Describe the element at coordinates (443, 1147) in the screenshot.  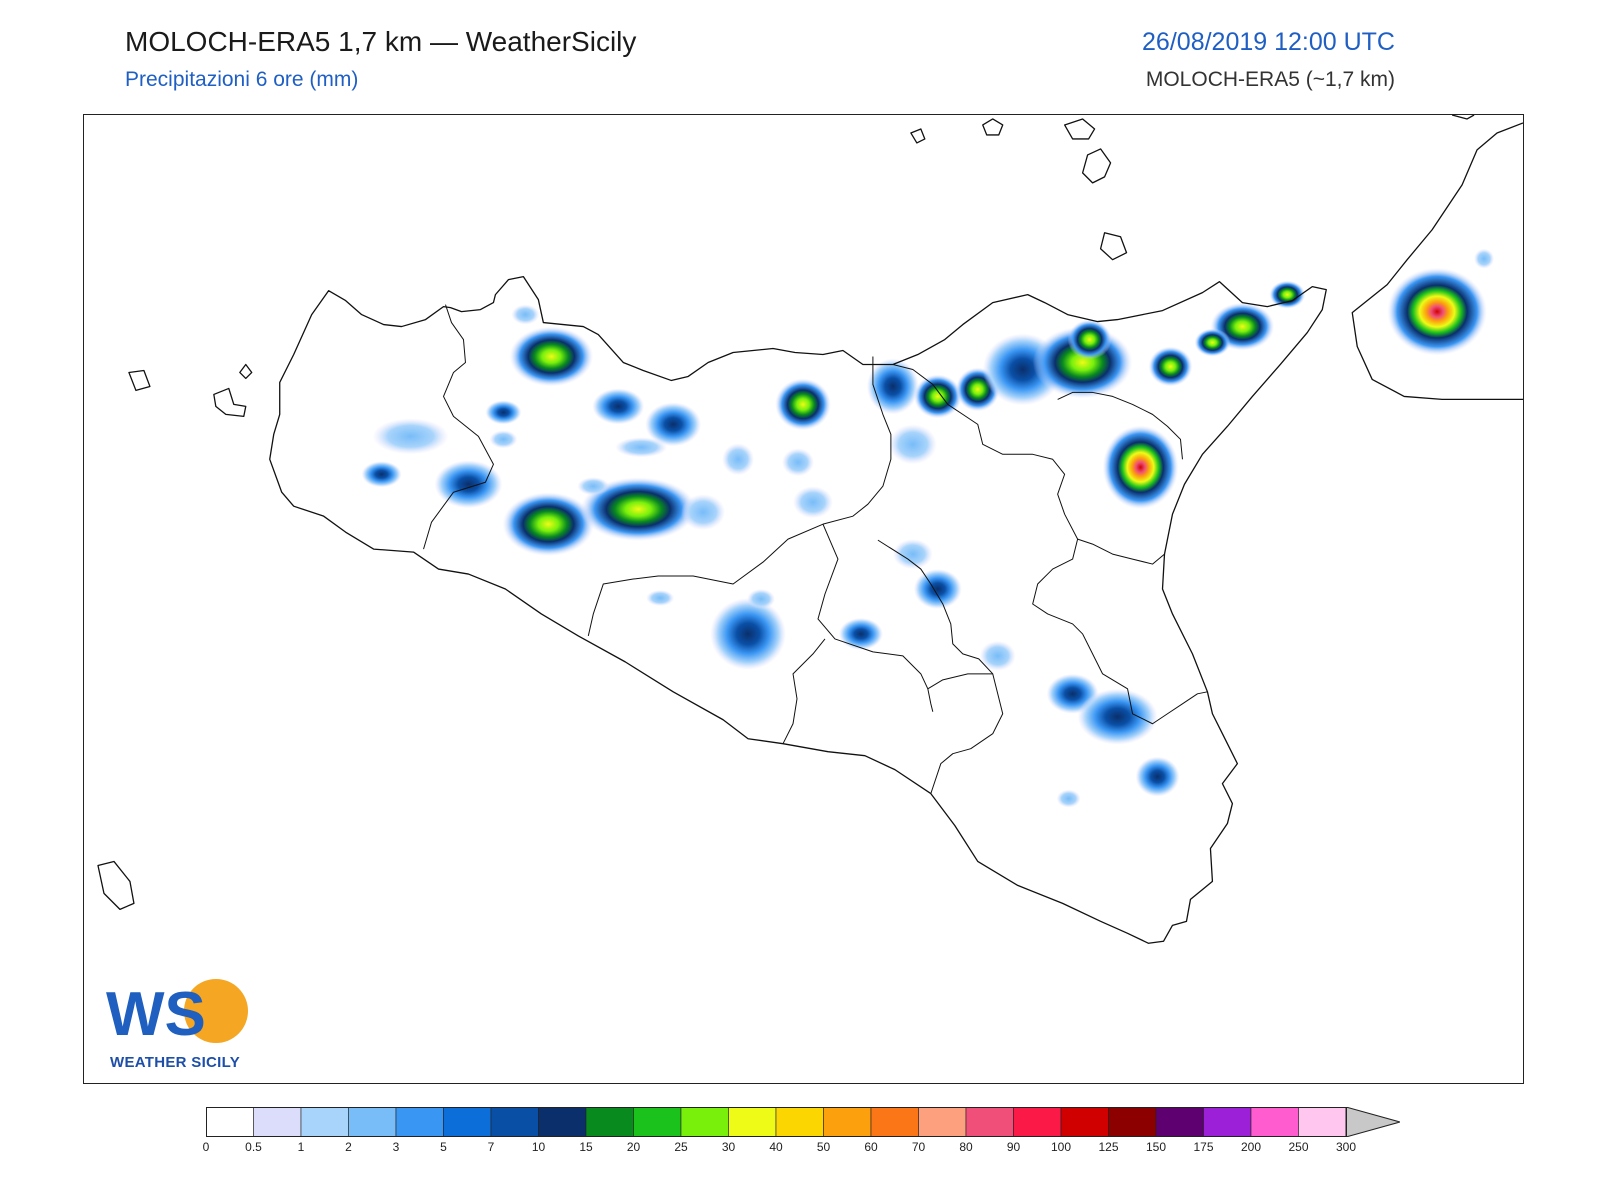
I see `colorbar-tick-label: 5` at that location.